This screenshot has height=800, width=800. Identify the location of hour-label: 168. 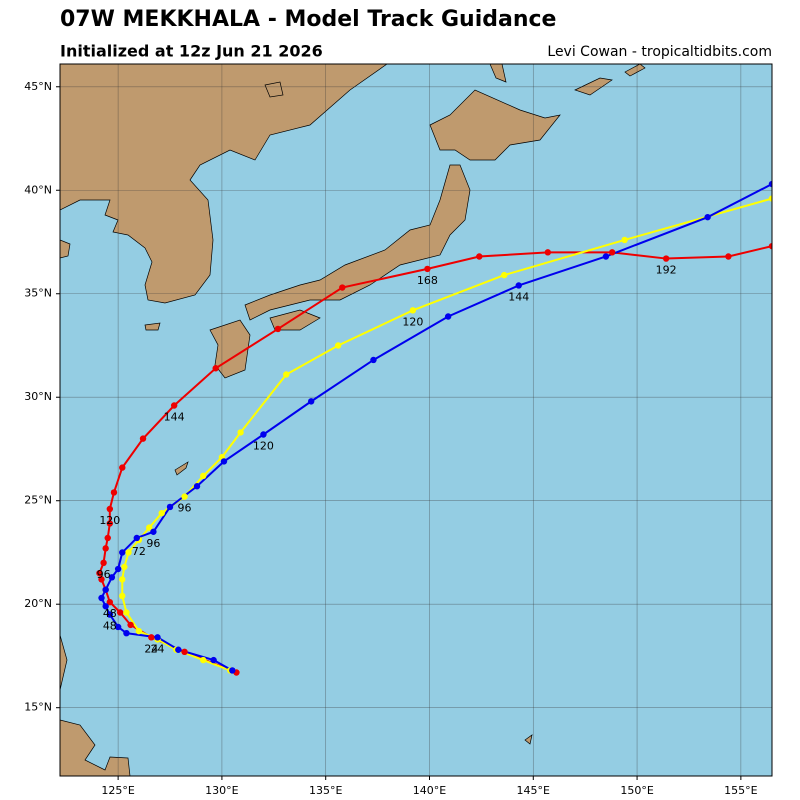
(427, 280).